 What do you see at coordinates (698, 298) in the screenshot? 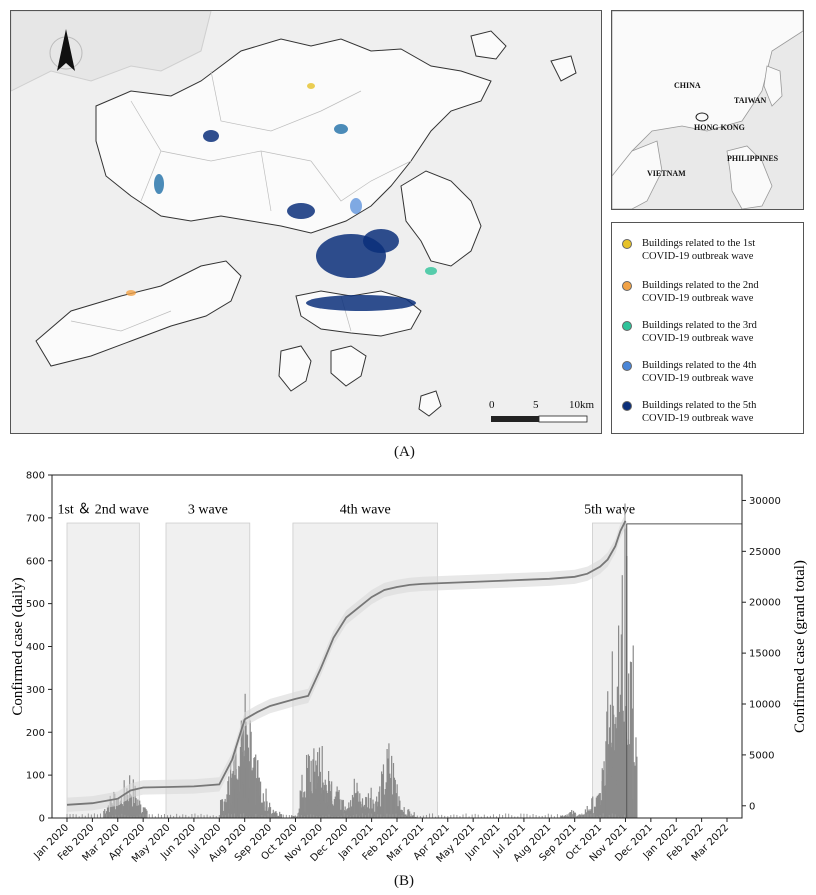
I see `legend-label-wave-2-line2: COVID-19 outbreak wave` at bounding box center [698, 298].